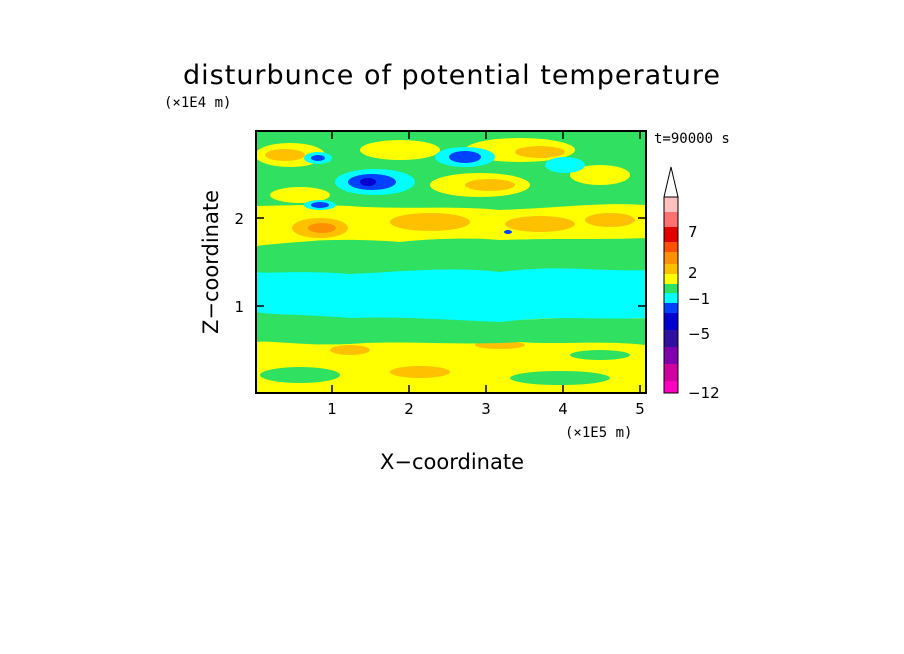 The height and width of the screenshot is (654, 904). I want to click on x-unit-label: (×1E5 m), so click(598, 433).